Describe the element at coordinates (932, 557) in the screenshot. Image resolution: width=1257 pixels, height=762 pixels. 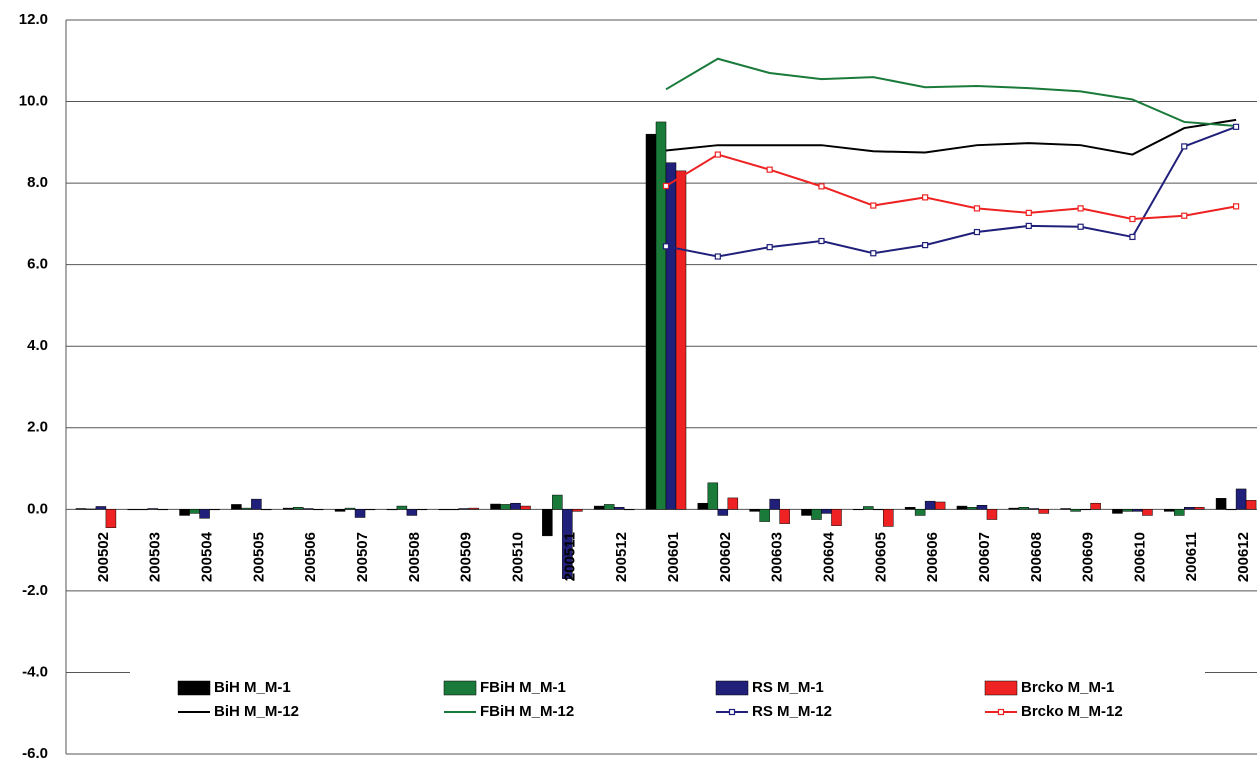
I see `x-tick-label: 200606` at that location.